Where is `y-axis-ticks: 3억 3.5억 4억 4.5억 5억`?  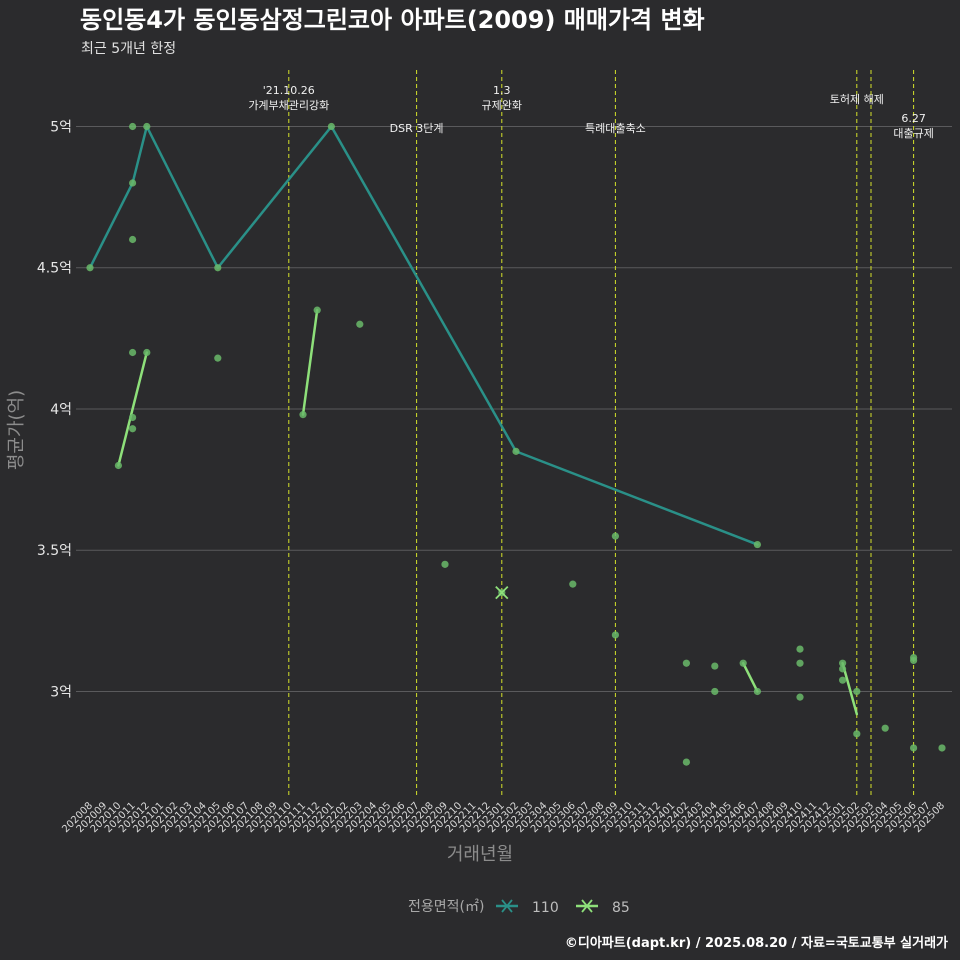 y-axis-ticks: 3억 3.5억 4억 4.5억 5억 is located at coordinates (54, 409).